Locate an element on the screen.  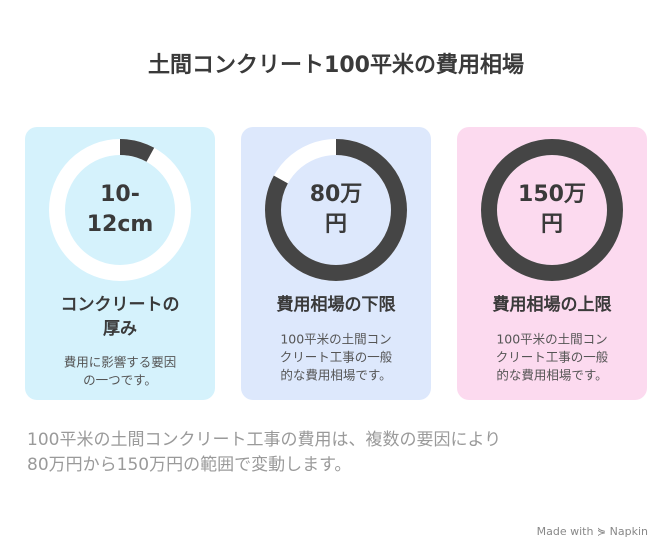
ring-value: 150万 is located at coordinates (552, 194).